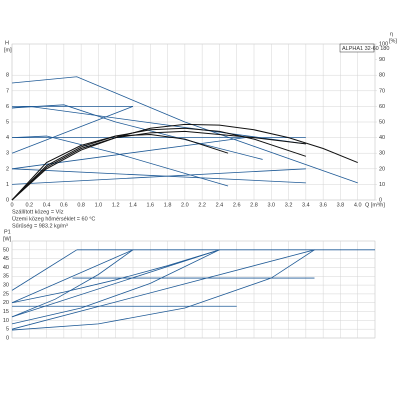 The height and width of the screenshot is (405, 400). I want to click on x-tick-label: 3.4, so click(306, 205).